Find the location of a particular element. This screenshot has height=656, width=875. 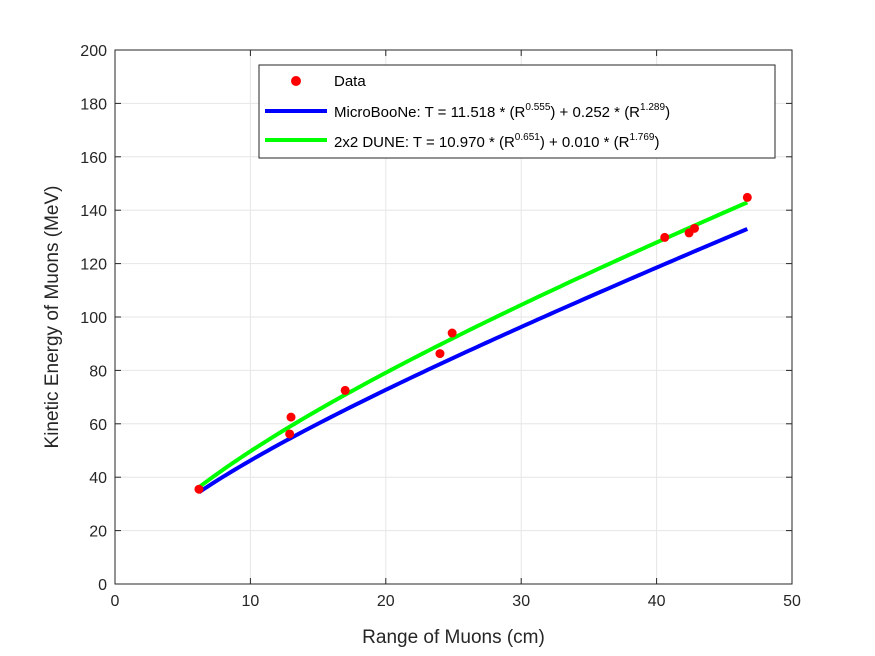

x-tick-label: 50 is located at coordinates (792, 601).